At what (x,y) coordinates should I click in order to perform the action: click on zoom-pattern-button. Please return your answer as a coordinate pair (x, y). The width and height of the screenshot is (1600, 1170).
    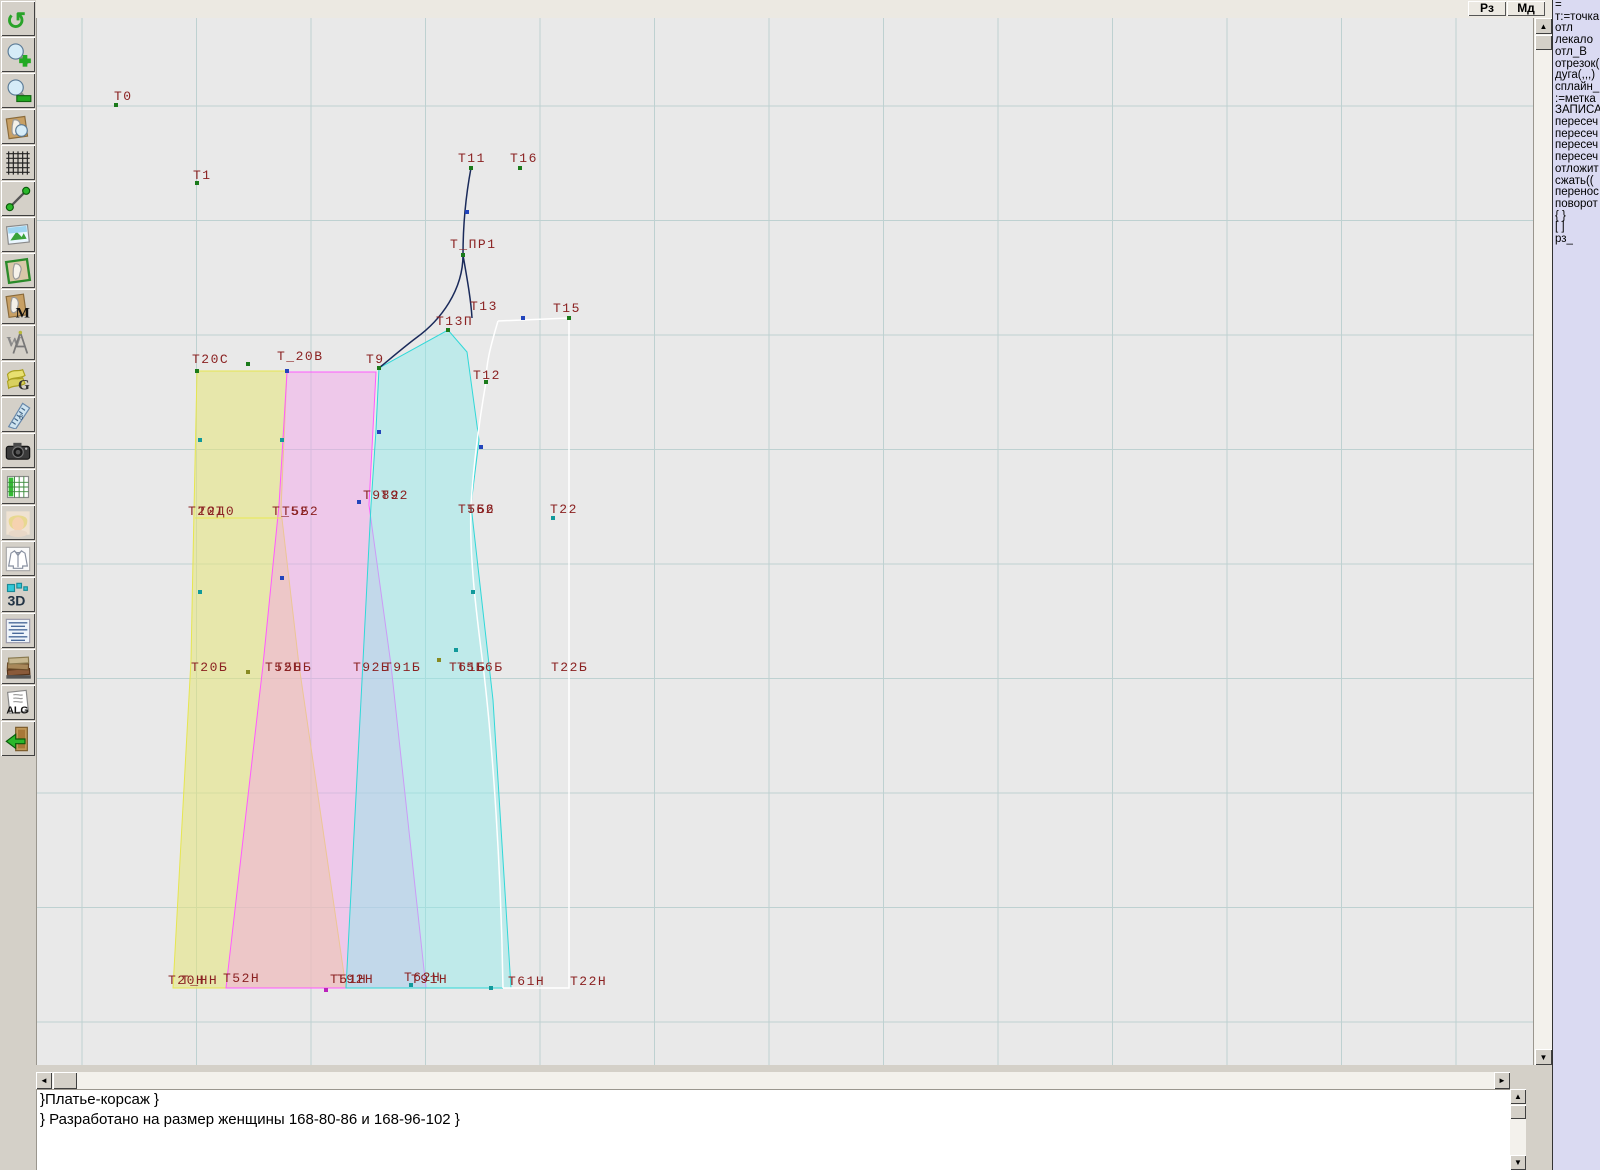
    Looking at the image, I should click on (18, 126).